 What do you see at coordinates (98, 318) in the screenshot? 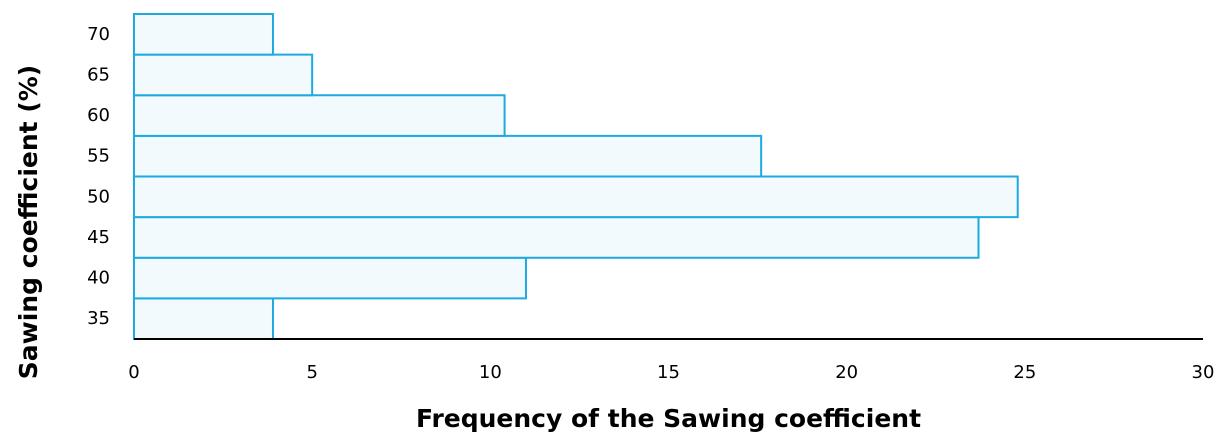
I see `y-tick-label: 35` at bounding box center [98, 318].